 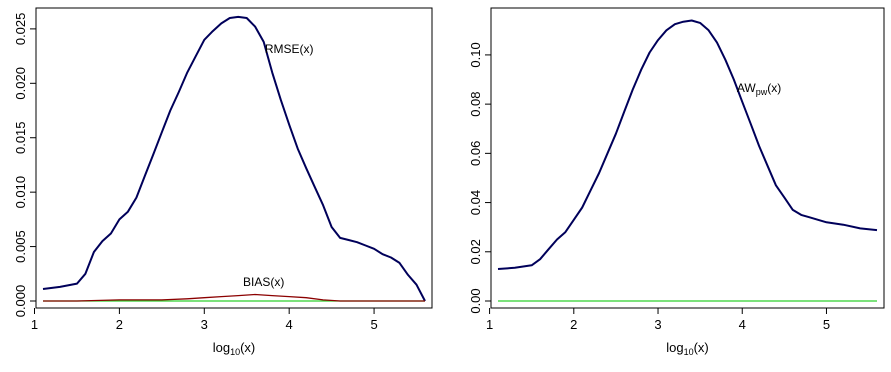 I want to click on series-line-bias-x, so click(x=234, y=297).